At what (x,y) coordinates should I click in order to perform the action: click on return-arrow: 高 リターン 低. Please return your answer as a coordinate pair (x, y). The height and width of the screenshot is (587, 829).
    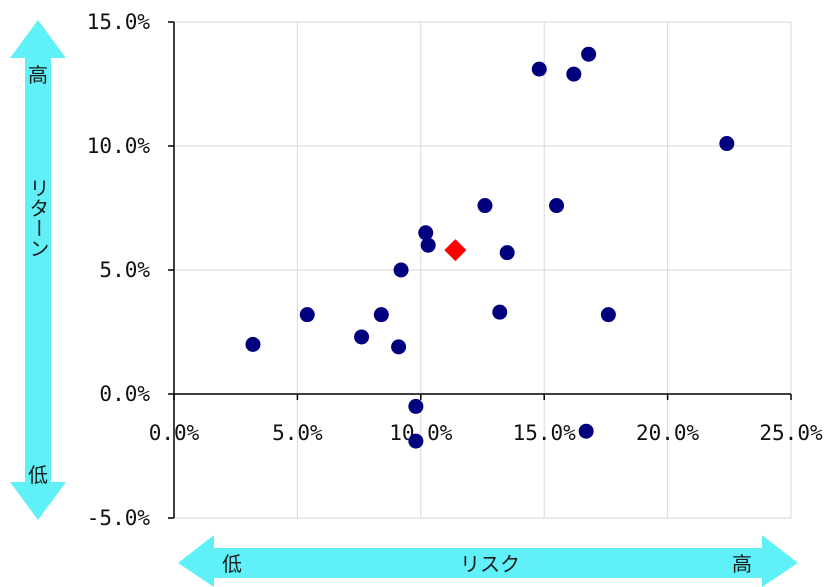
    Looking at the image, I should click on (38, 270).